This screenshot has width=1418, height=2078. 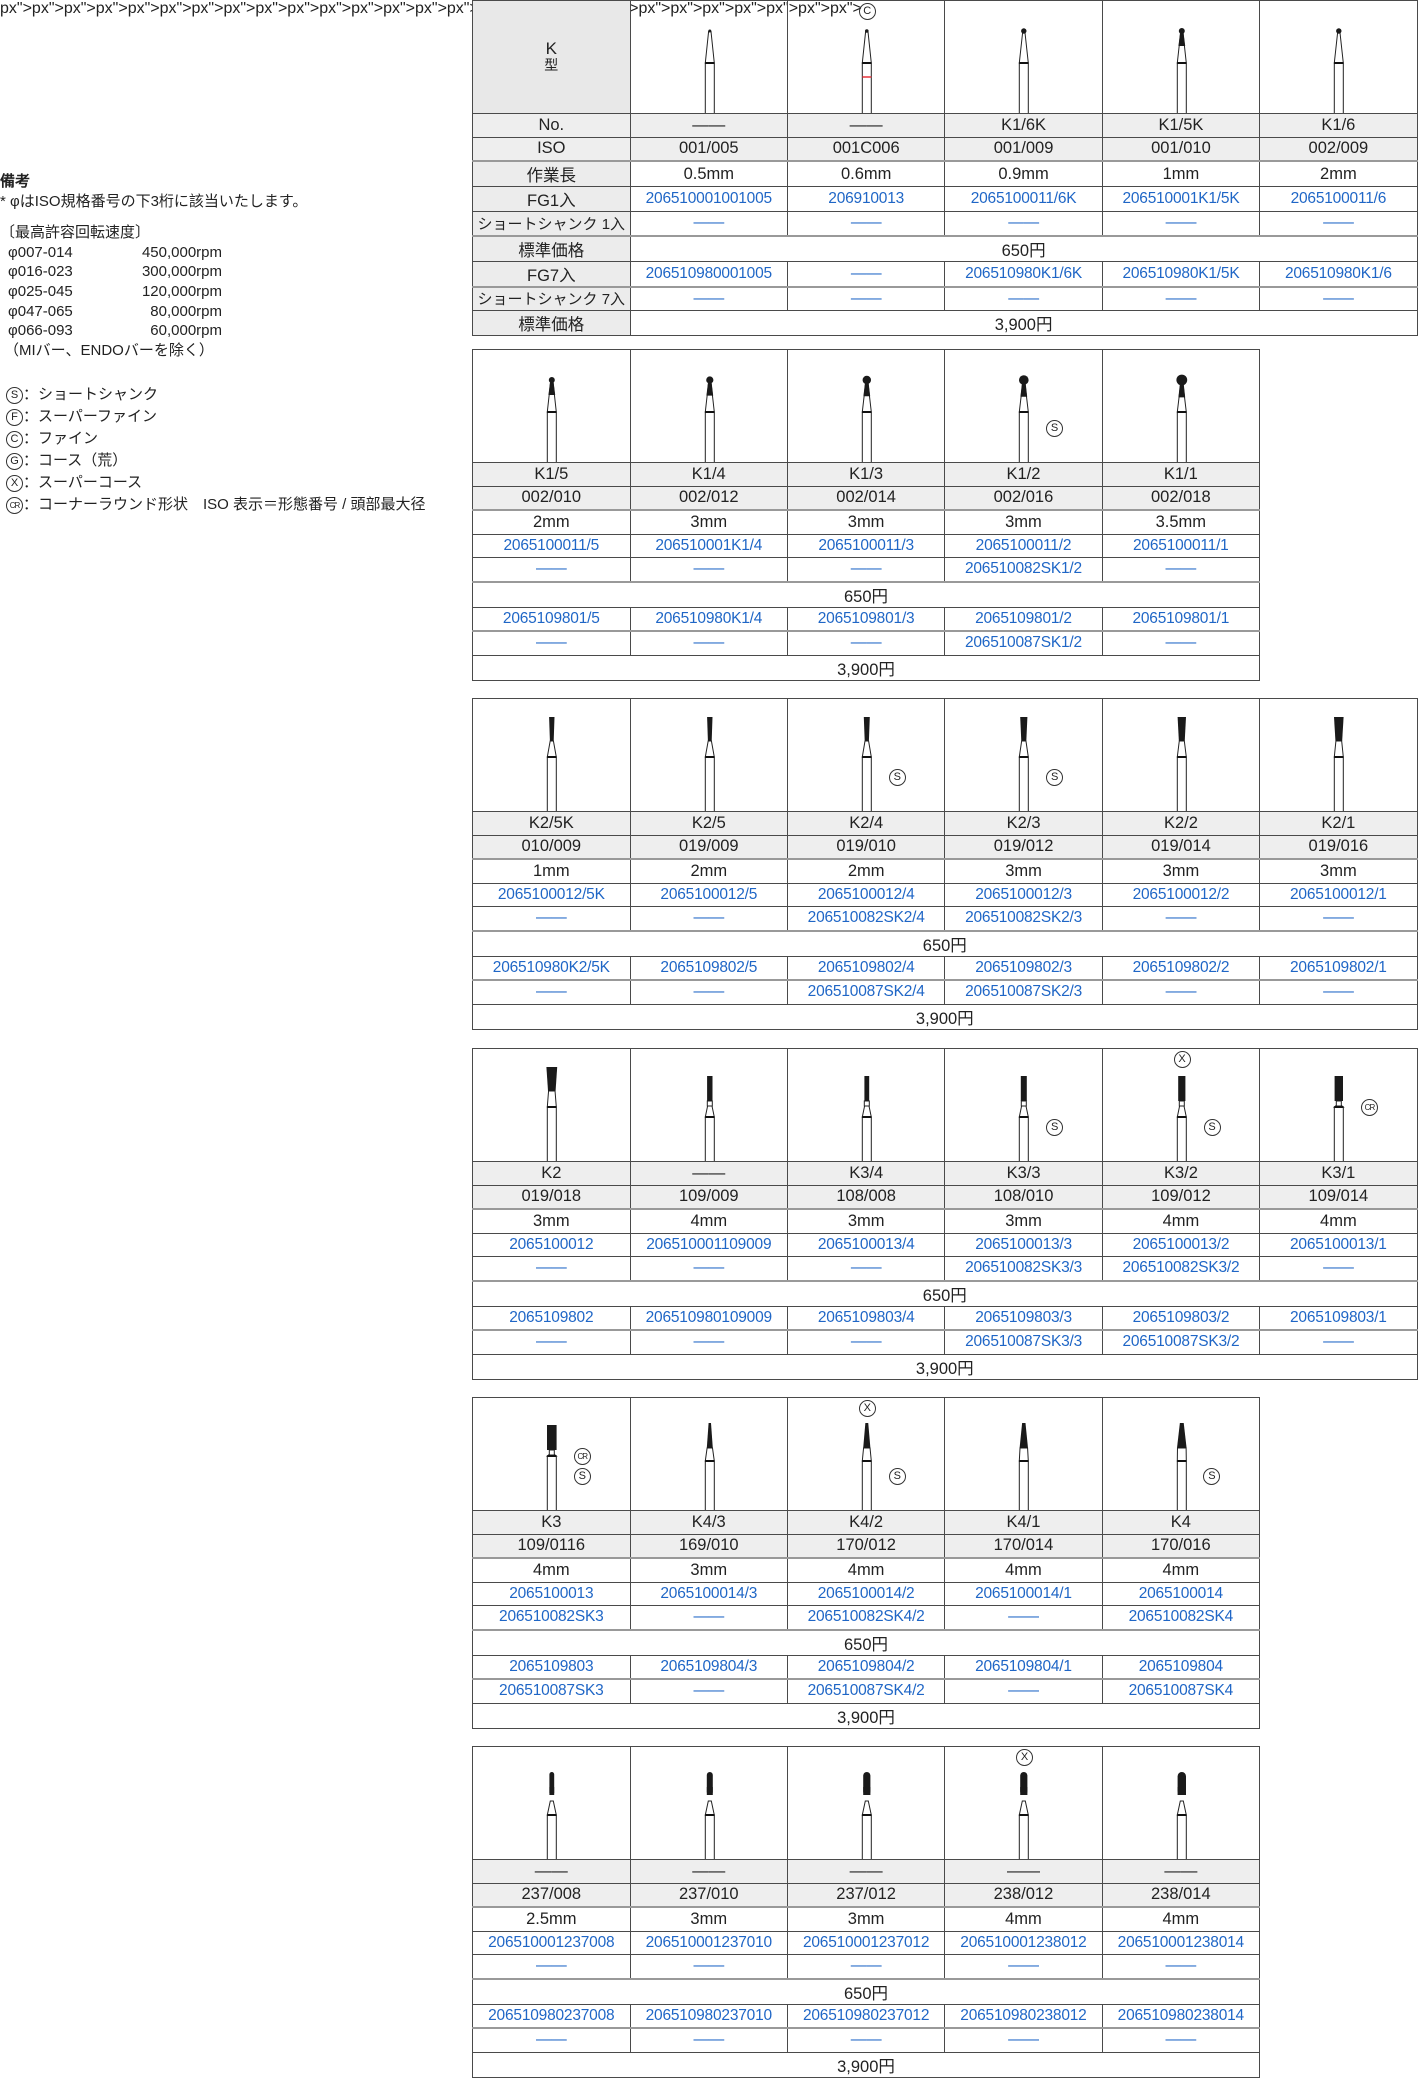 What do you see at coordinates (708, 545) in the screenshot?
I see `cell-fg1: 206510001K1/4` at bounding box center [708, 545].